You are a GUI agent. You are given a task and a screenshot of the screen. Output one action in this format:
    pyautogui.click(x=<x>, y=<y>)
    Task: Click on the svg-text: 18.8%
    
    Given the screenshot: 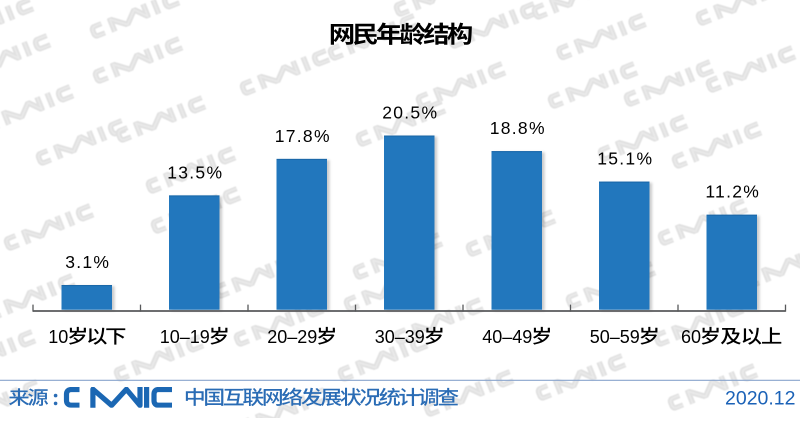 What is the action you would take?
    pyautogui.click(x=518, y=128)
    